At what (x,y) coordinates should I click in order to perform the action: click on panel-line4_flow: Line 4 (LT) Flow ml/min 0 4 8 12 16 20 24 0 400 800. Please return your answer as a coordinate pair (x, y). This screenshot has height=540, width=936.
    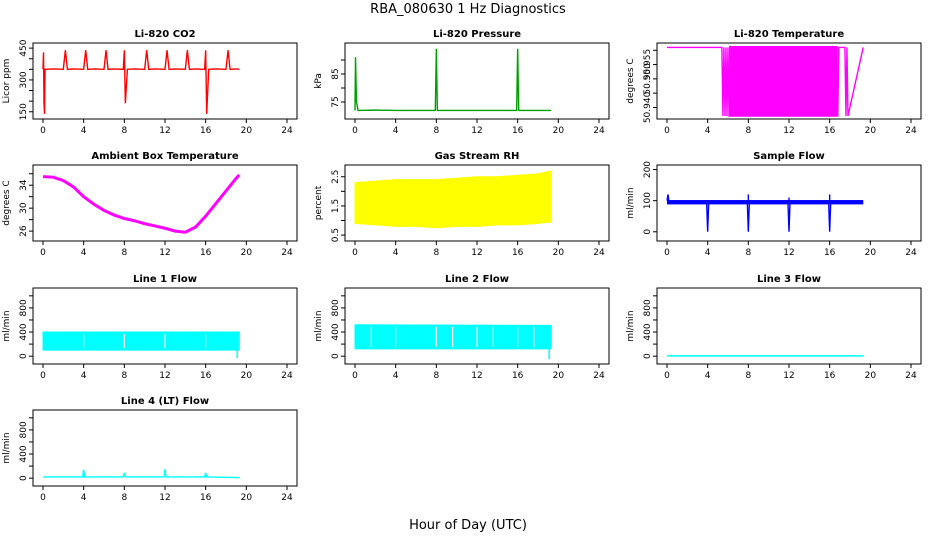
    Looking at the image, I should click on (150, 449).